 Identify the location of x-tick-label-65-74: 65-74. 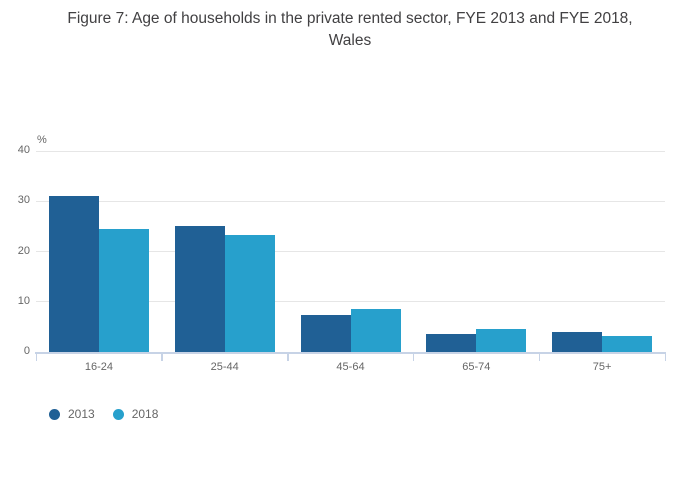
(476, 367).